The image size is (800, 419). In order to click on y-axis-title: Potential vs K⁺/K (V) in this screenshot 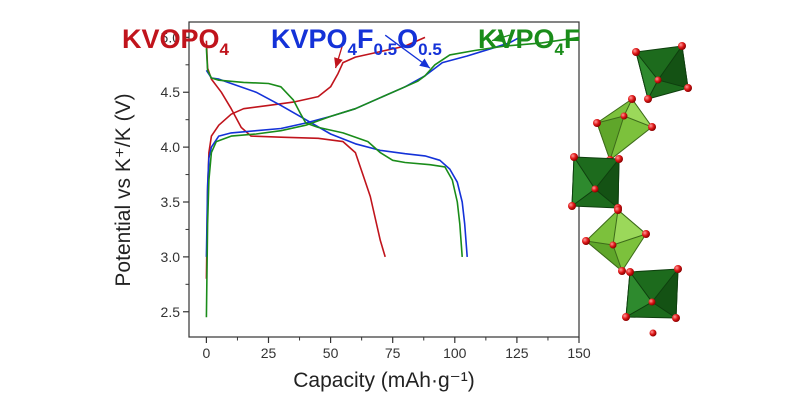, I will do `click(123, 189)`.